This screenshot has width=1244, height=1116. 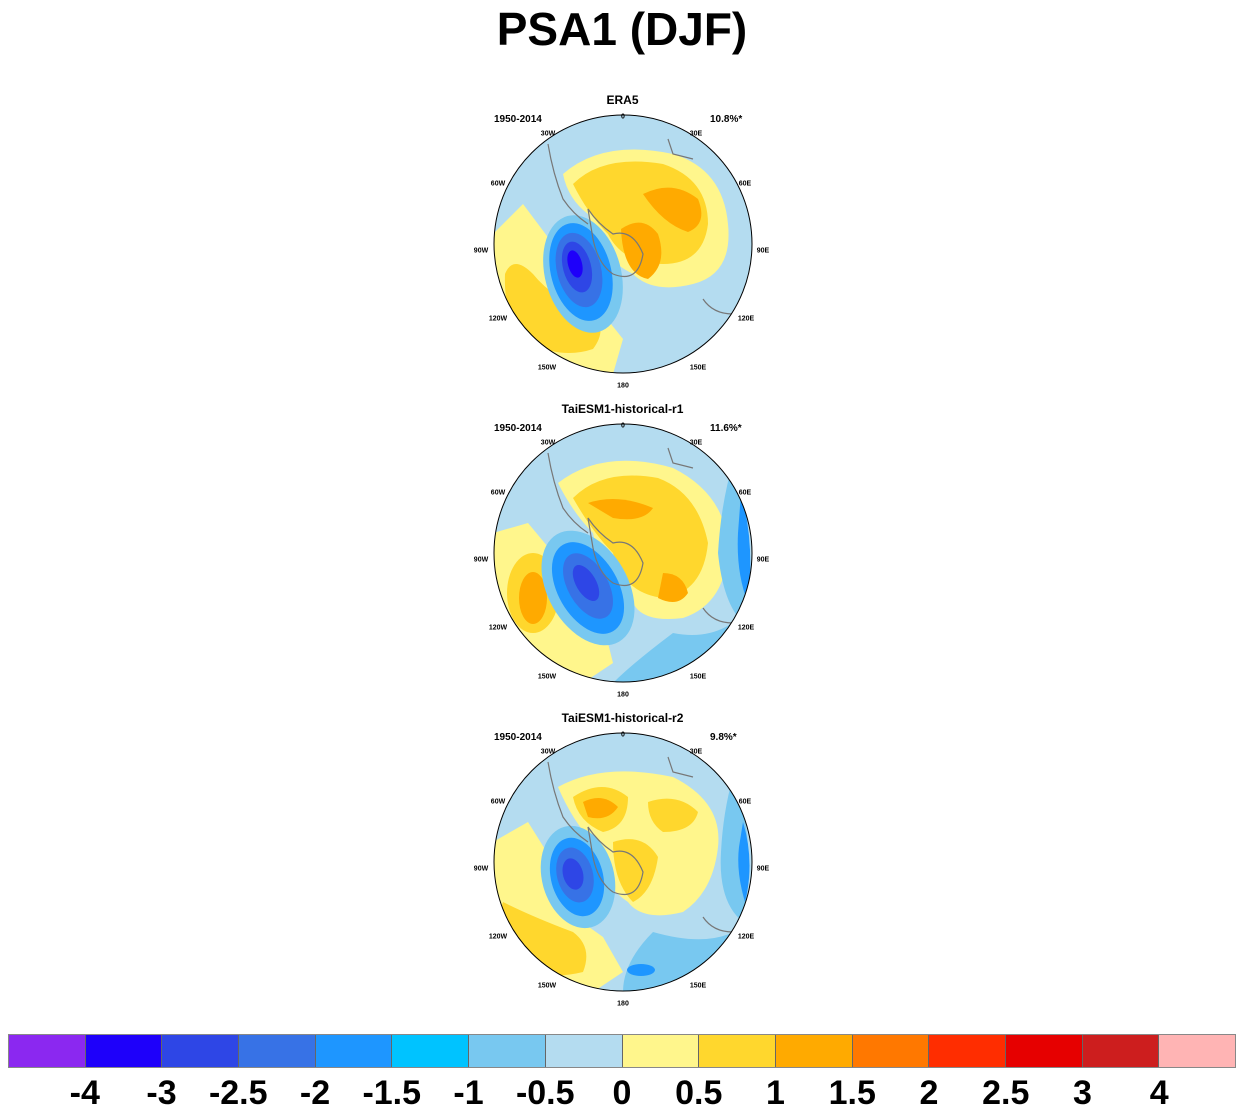 What do you see at coordinates (1159, 1093) in the screenshot?
I see `colorbar-tick-label: 4` at bounding box center [1159, 1093].